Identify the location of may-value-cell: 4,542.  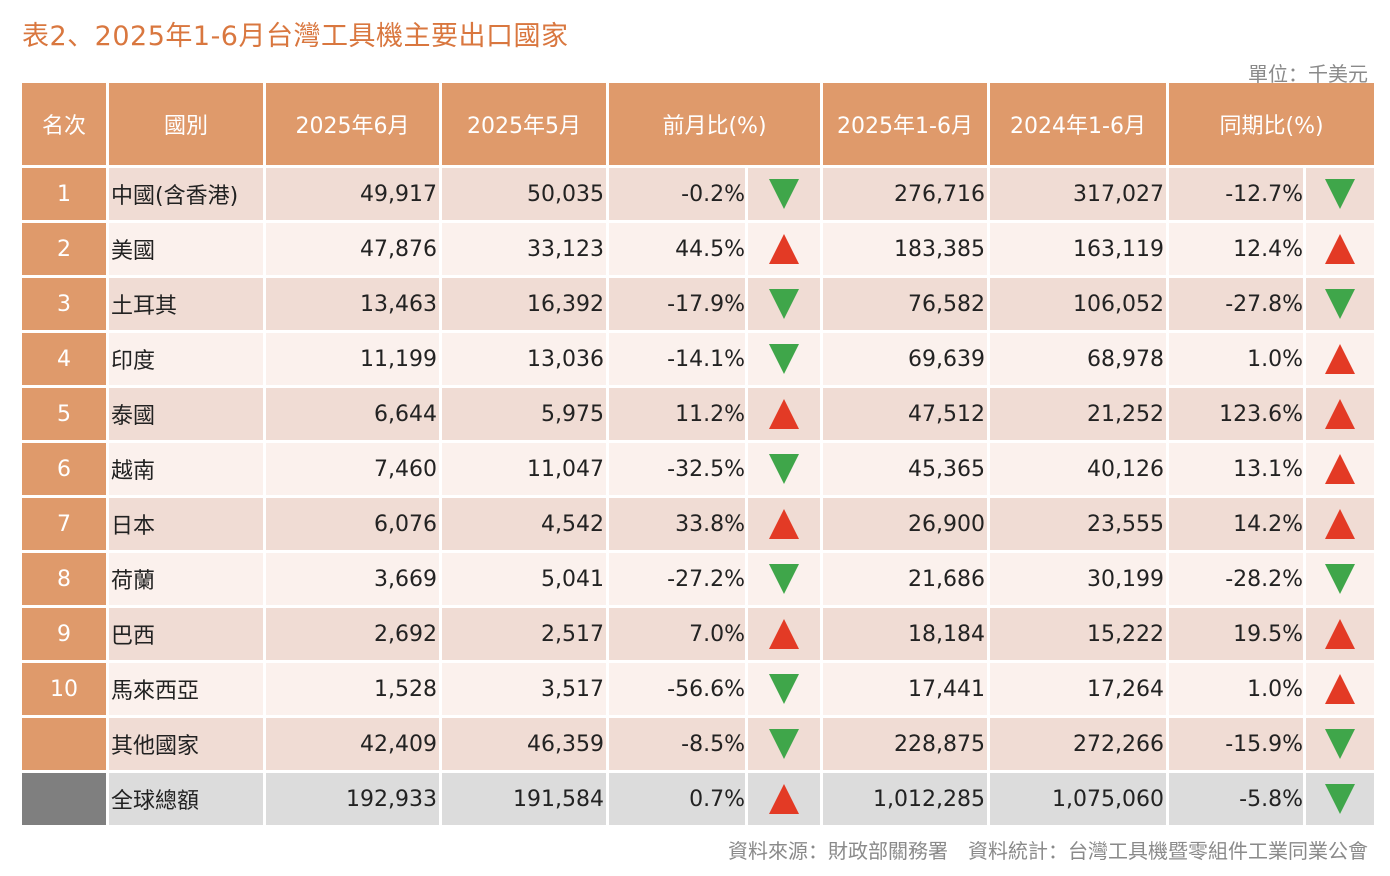
(524, 524).